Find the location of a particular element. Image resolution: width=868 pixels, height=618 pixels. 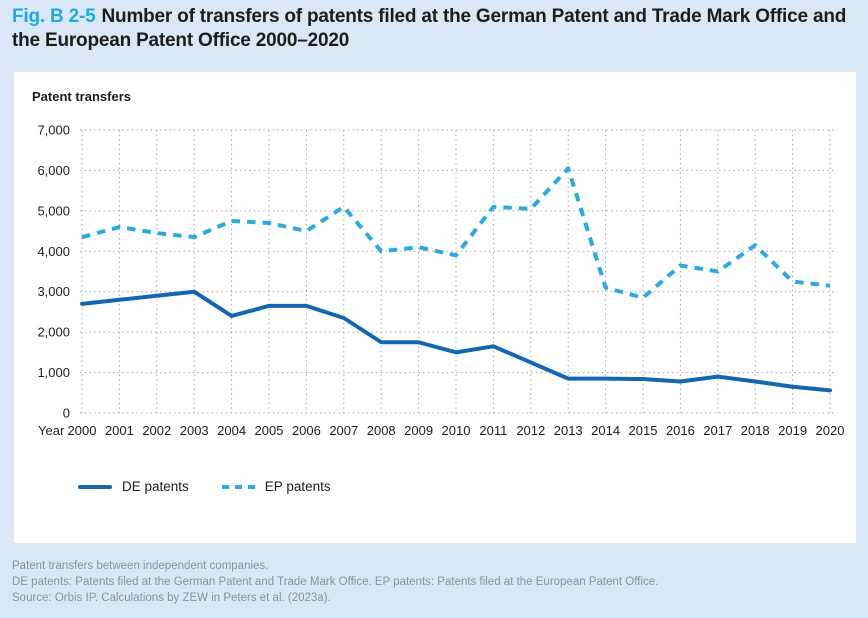

x-tick-label: 2017 is located at coordinates (717, 430).